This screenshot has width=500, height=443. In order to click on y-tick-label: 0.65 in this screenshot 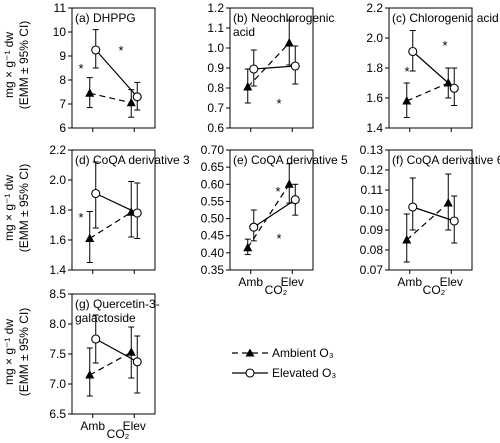, I will do `click(213, 167)`.